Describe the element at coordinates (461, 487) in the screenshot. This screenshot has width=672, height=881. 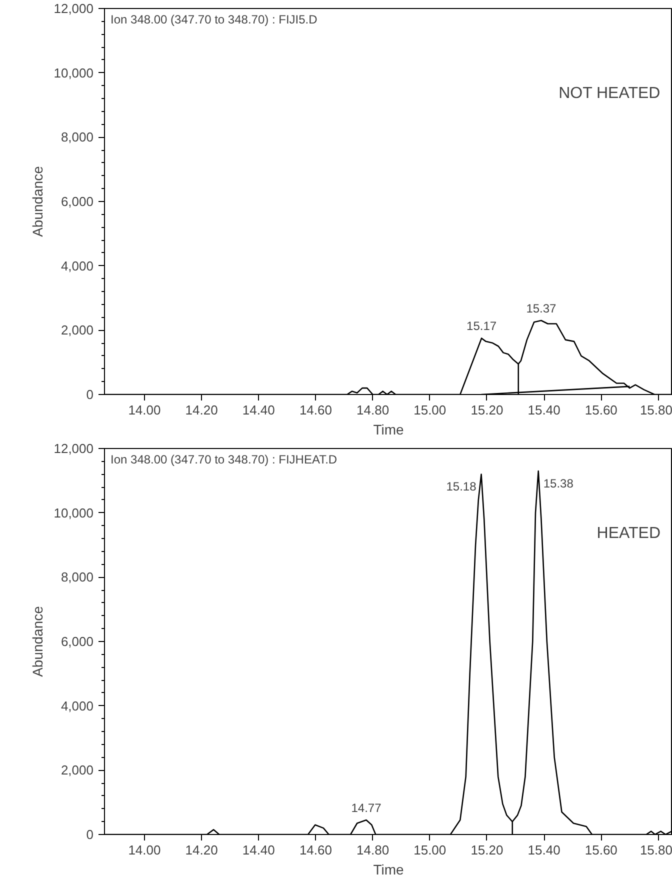
I see `annotation: 15.18` at that location.